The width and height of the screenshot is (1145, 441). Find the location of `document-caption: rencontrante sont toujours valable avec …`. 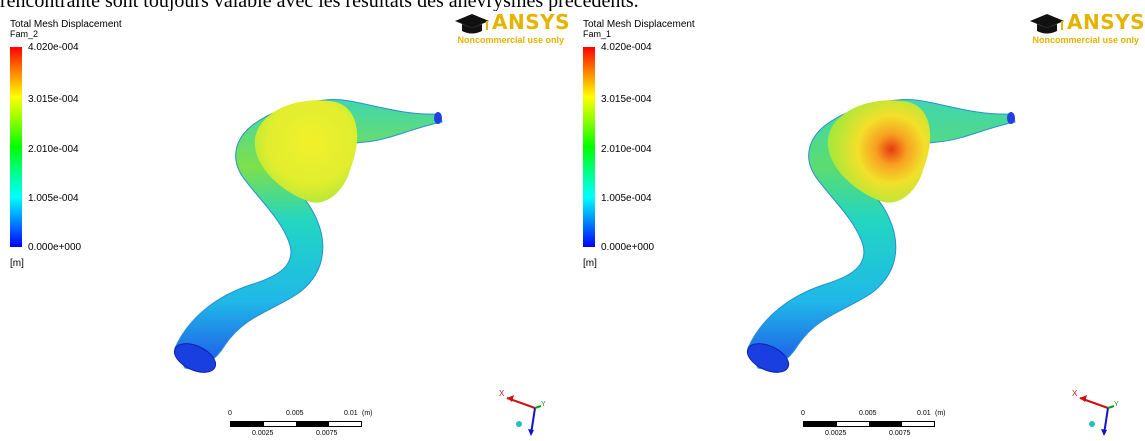

document-caption: rencontrante sont toujours valable avec … is located at coordinates (319, 5).